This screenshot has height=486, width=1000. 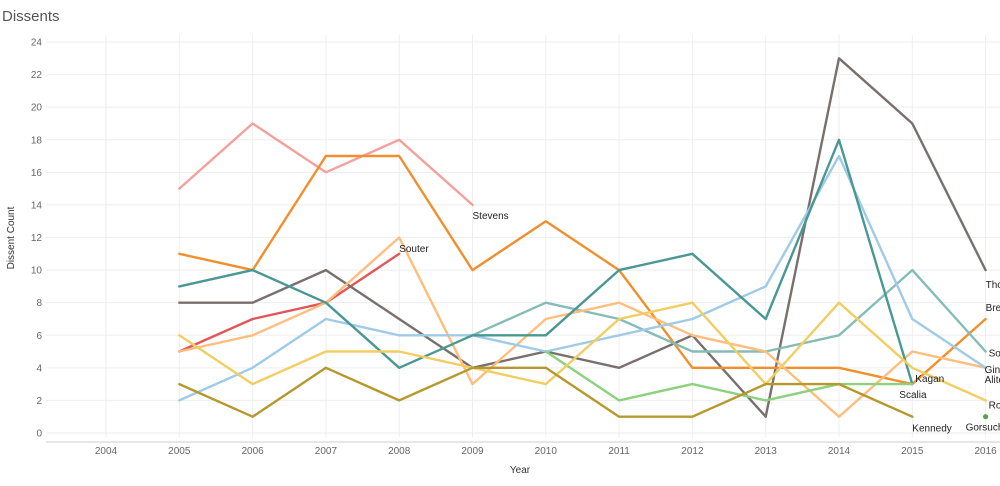 What do you see at coordinates (992, 380) in the screenshot?
I see `series-label-alito: Alito` at bounding box center [992, 380].